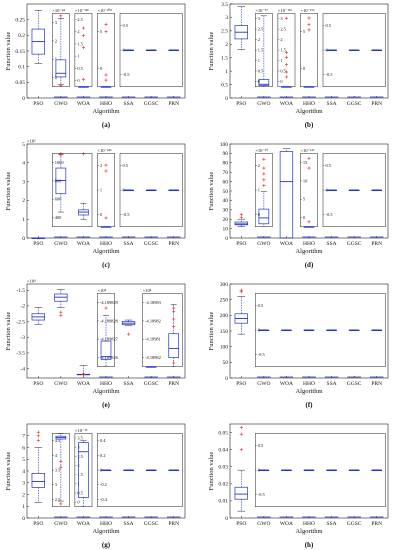  I want to click on y-tick-label-3: 1.5, so click(224, 59).